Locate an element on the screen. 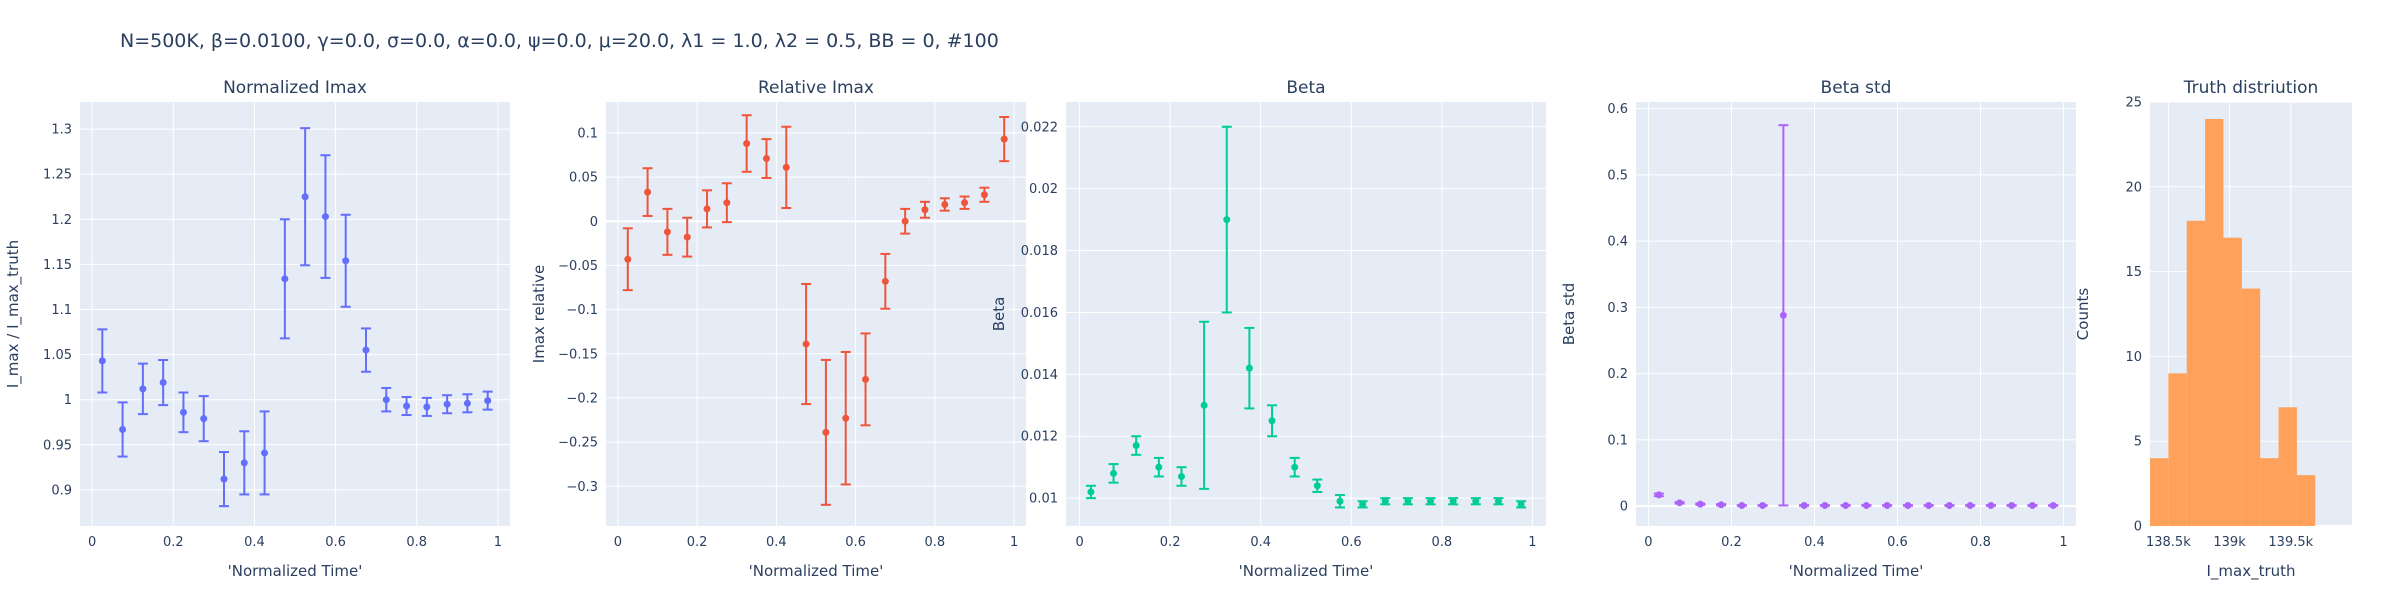 The width and height of the screenshot is (2400, 600). y-tick-label: 1.2 is located at coordinates (61, 220).